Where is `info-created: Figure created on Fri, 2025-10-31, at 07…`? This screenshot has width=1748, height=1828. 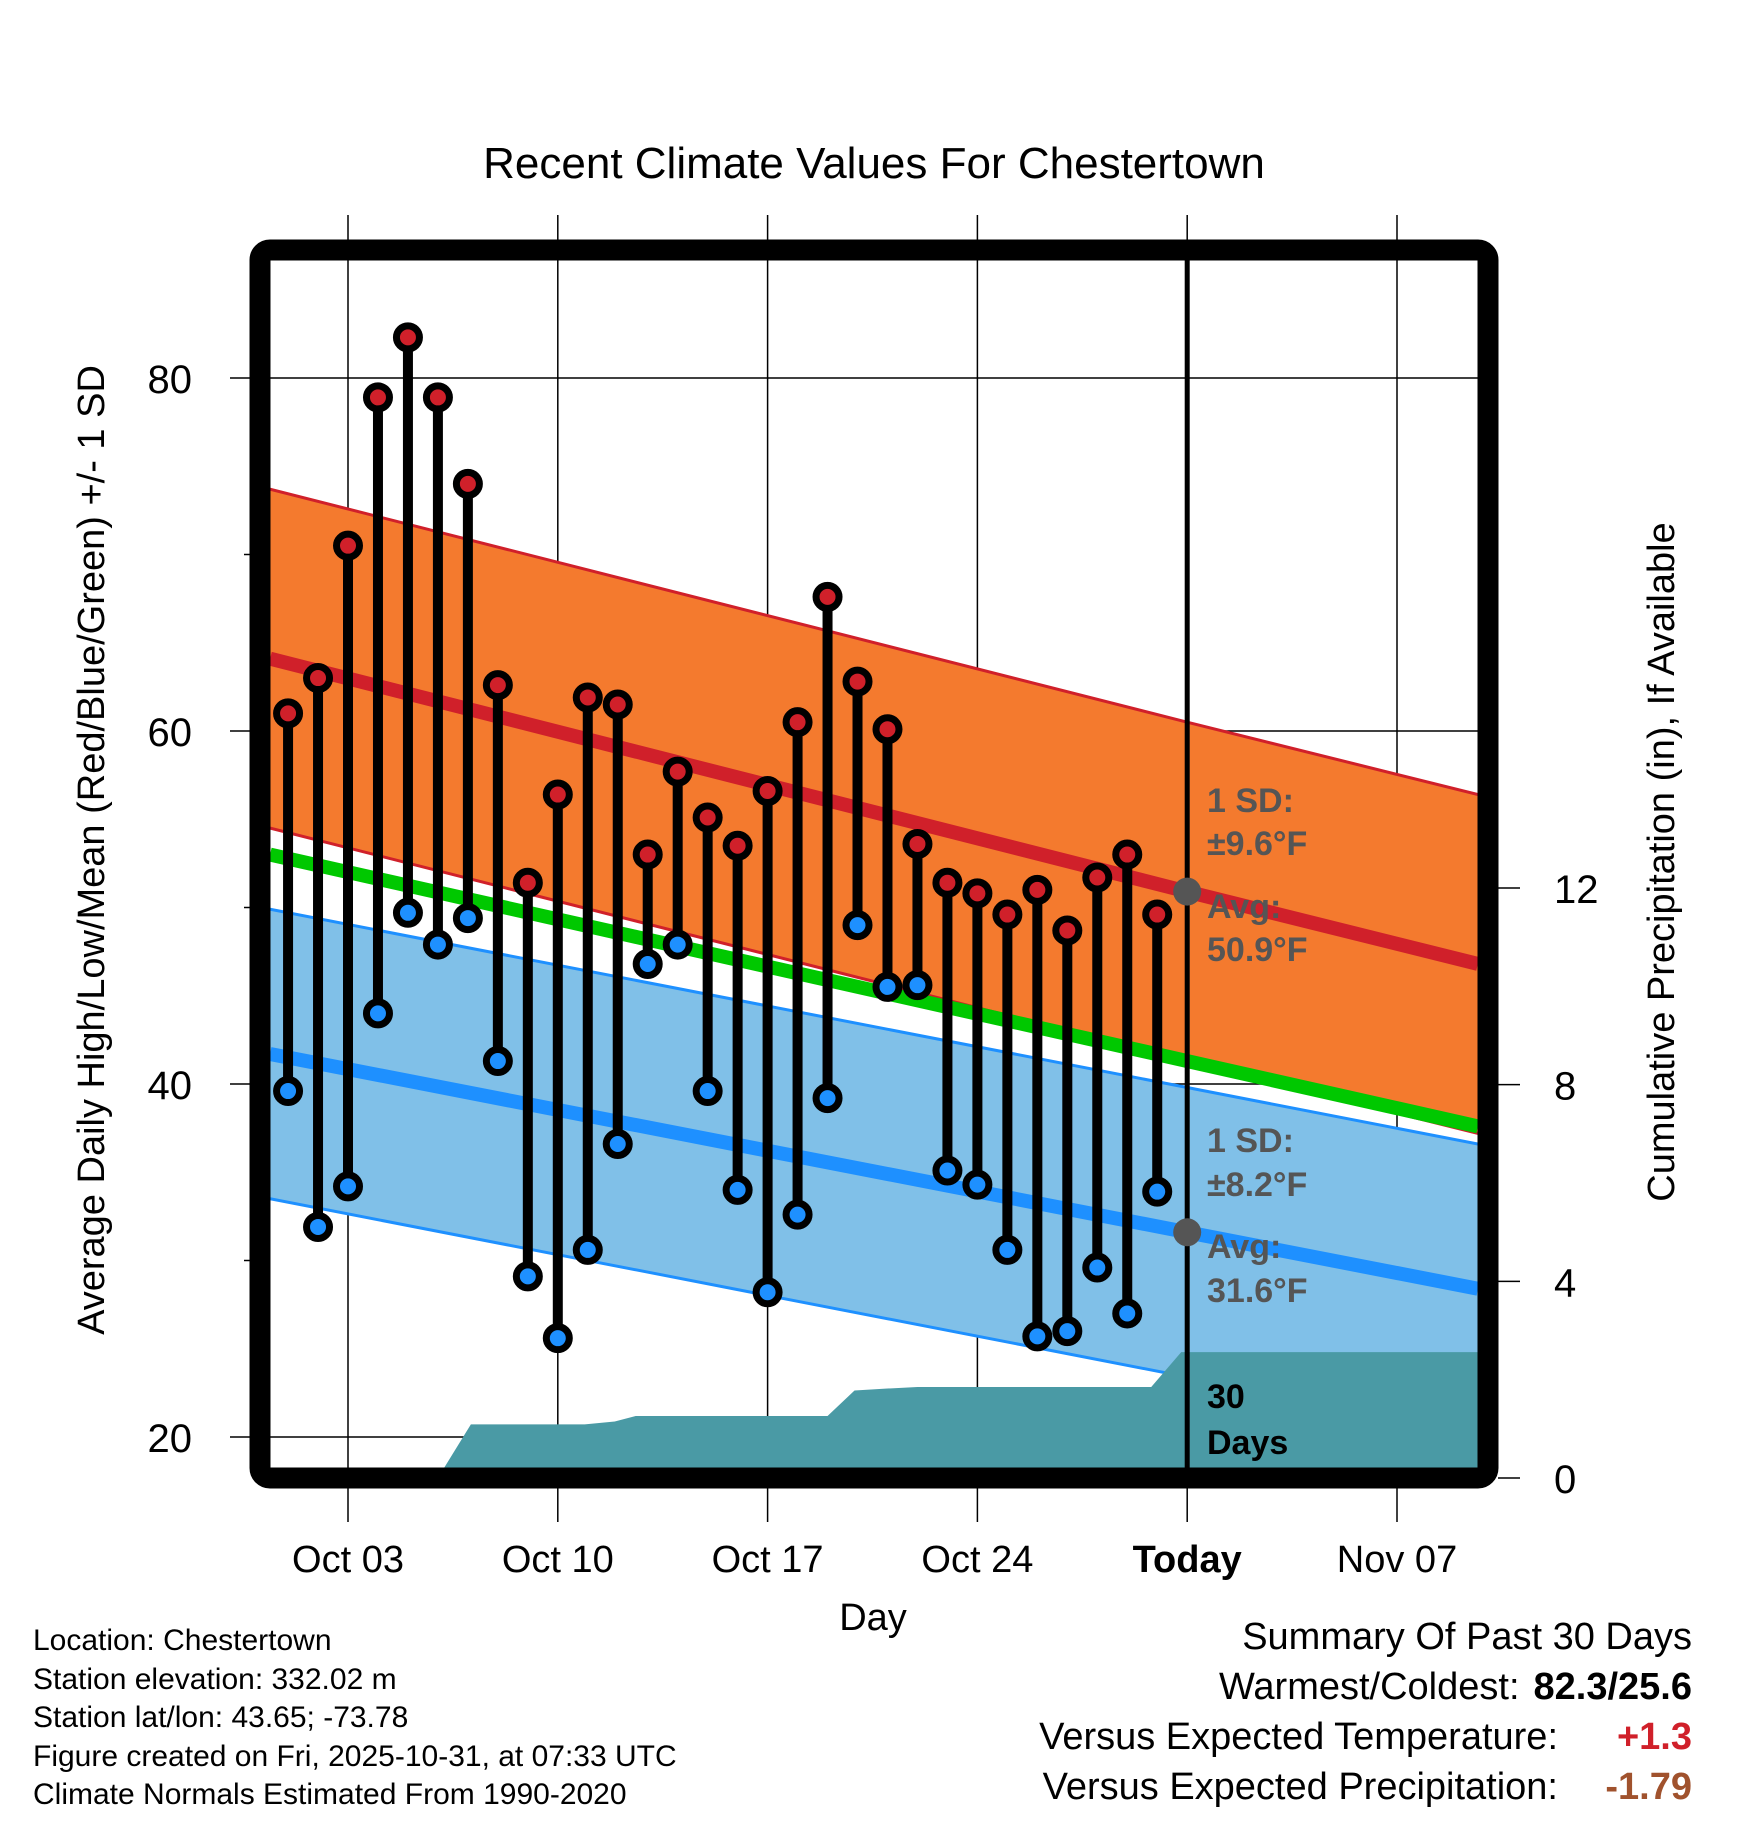
info-created: Figure created on Fri, 2025-10-31, at 07… is located at coordinates (355, 1756).